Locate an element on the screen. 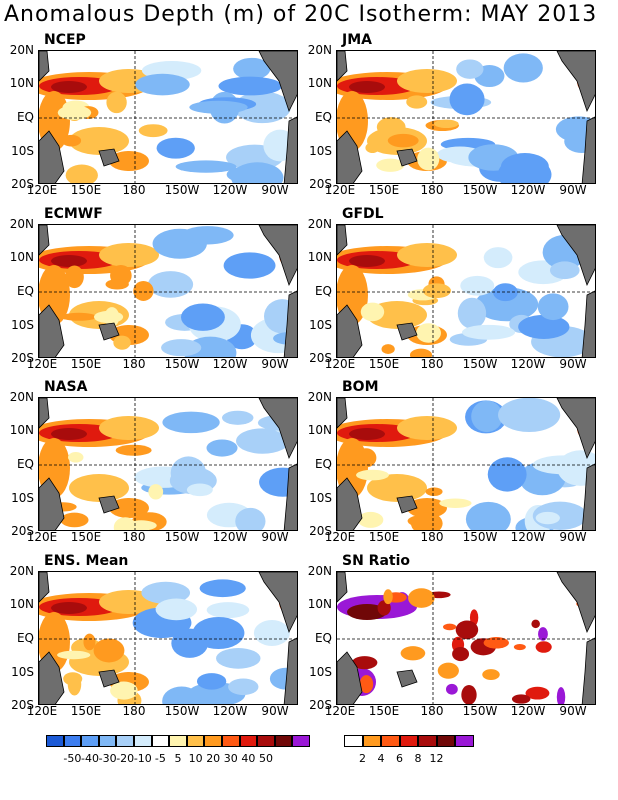  colorbar-label: 40 is located at coordinates (248, 758).